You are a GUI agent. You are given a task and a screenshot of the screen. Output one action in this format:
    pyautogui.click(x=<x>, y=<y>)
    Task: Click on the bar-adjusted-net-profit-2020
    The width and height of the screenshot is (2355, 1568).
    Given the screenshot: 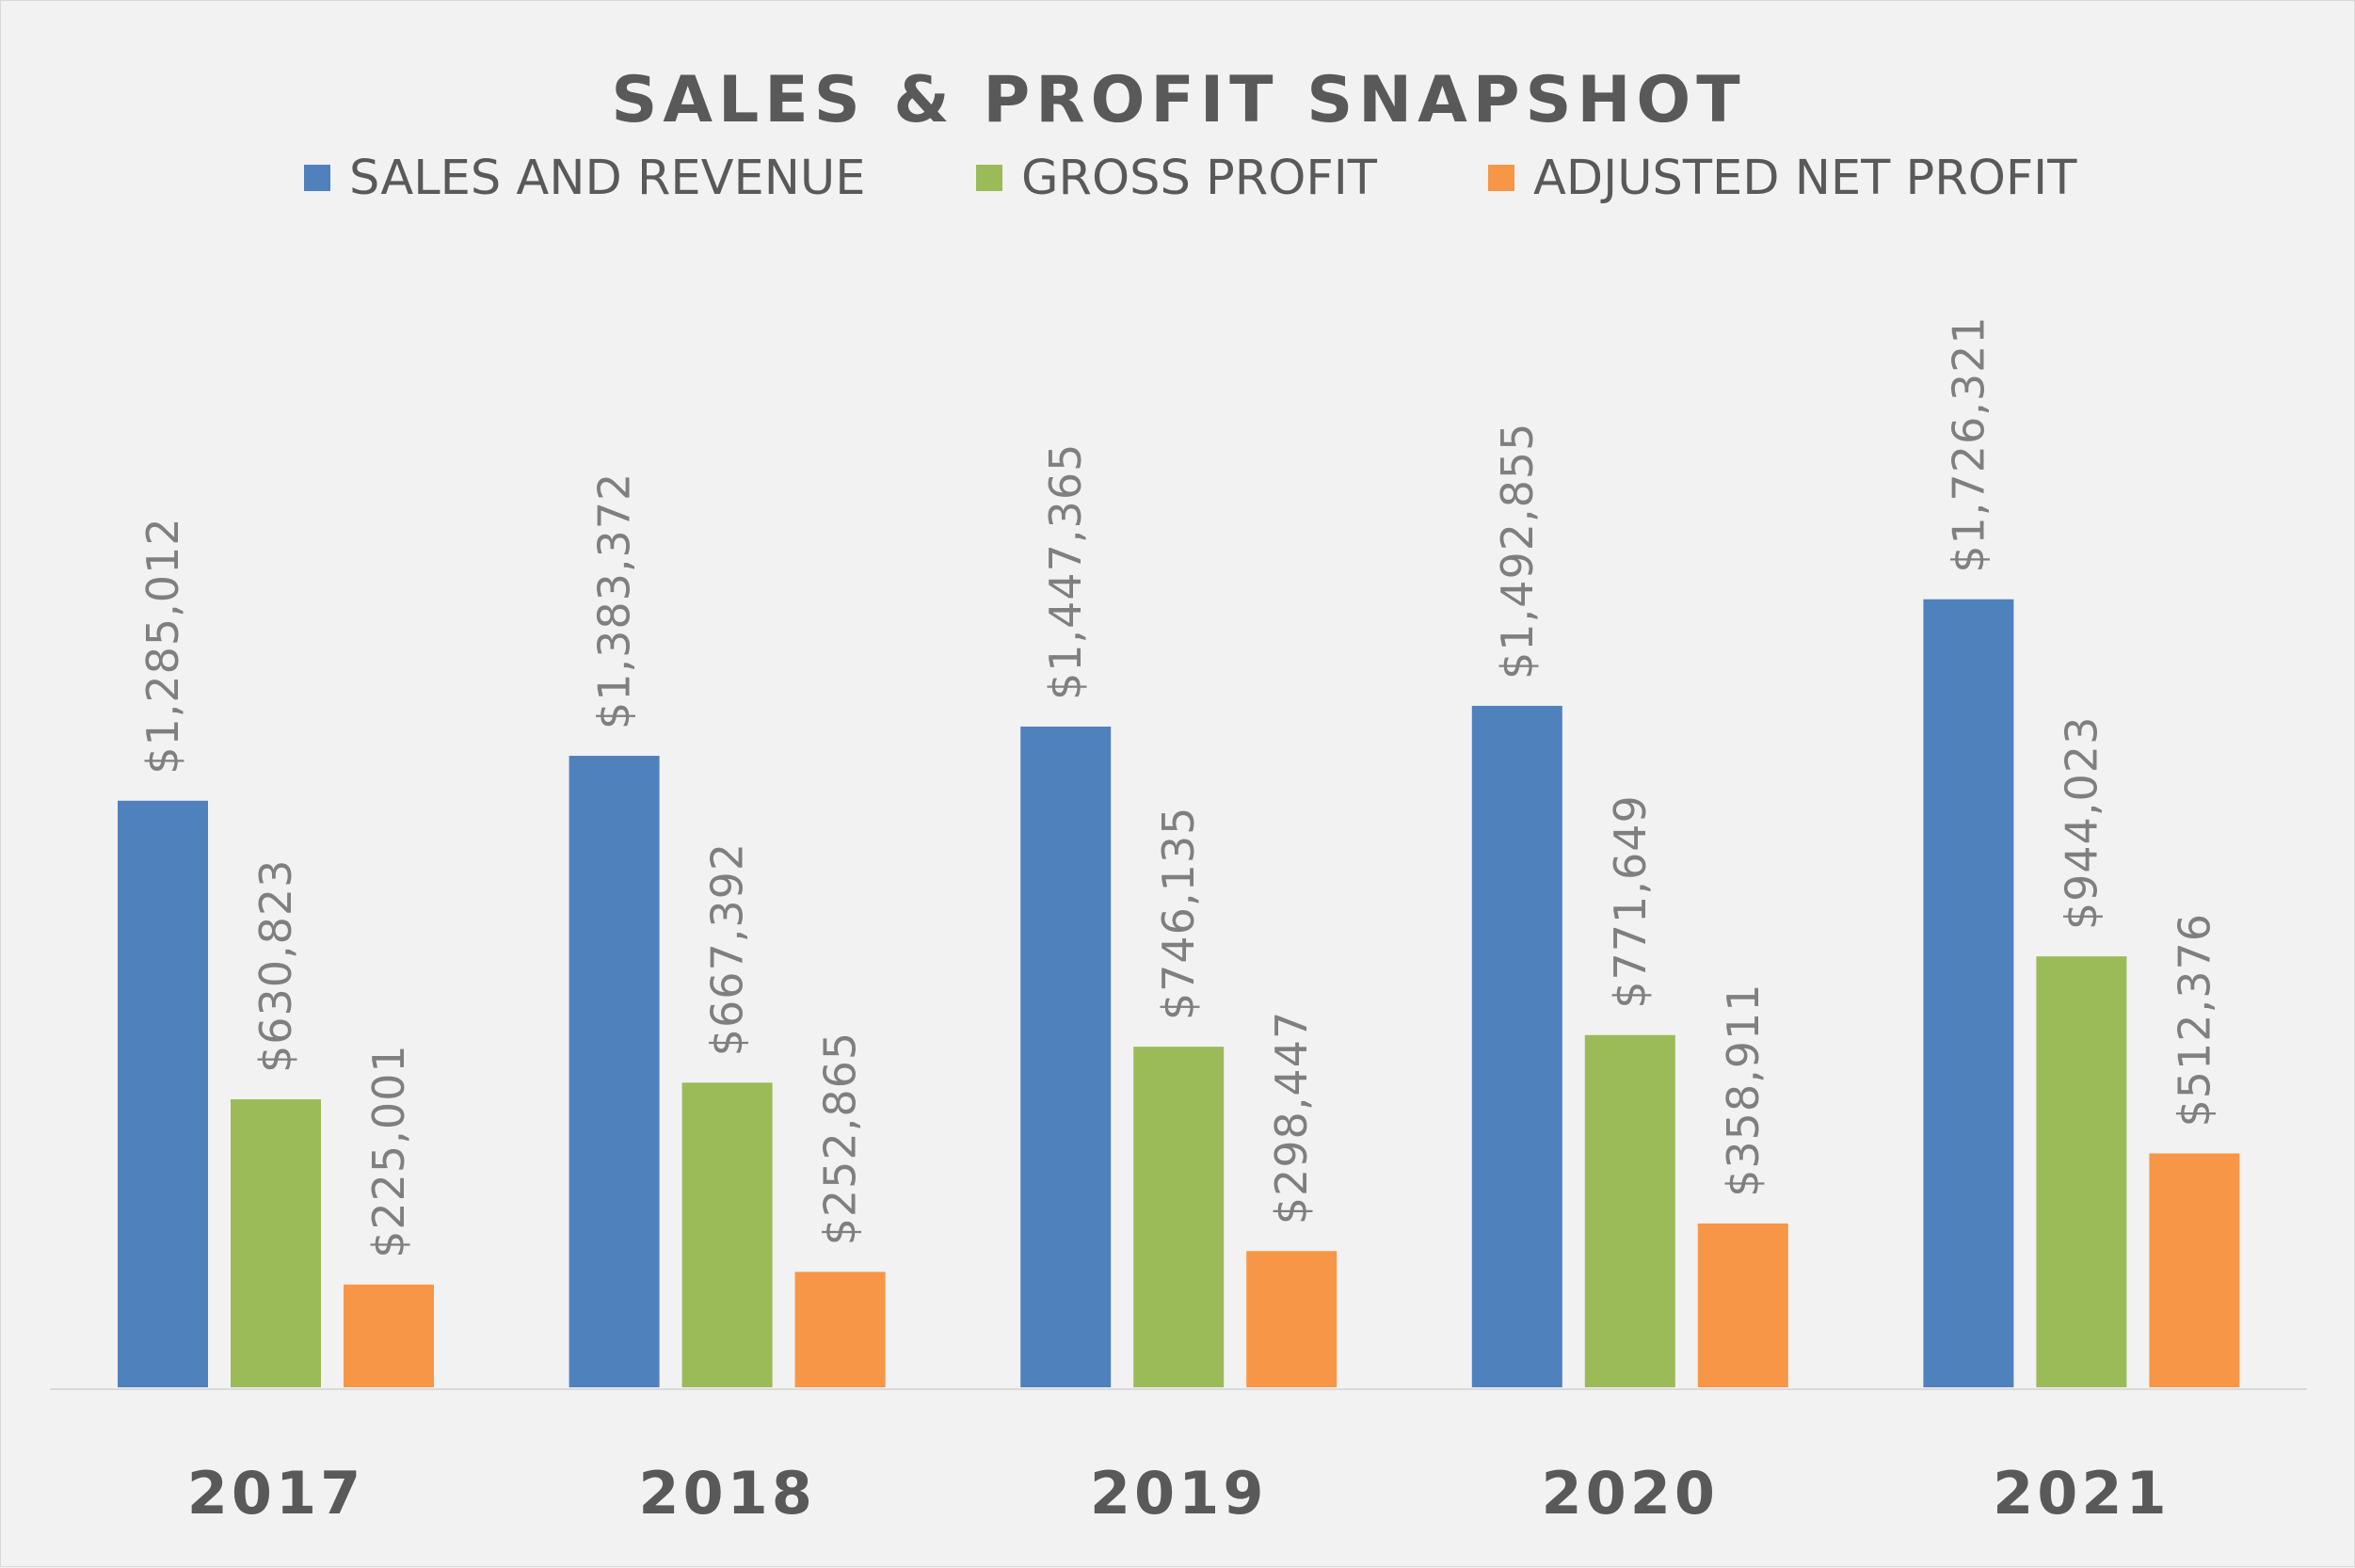 What is the action you would take?
    pyautogui.click(x=1742, y=1305)
    